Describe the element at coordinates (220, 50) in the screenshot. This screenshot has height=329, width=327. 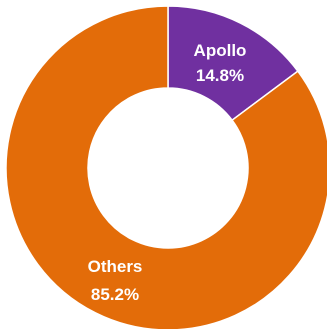
I see `slice-label-apollo-name: Apollo` at that location.